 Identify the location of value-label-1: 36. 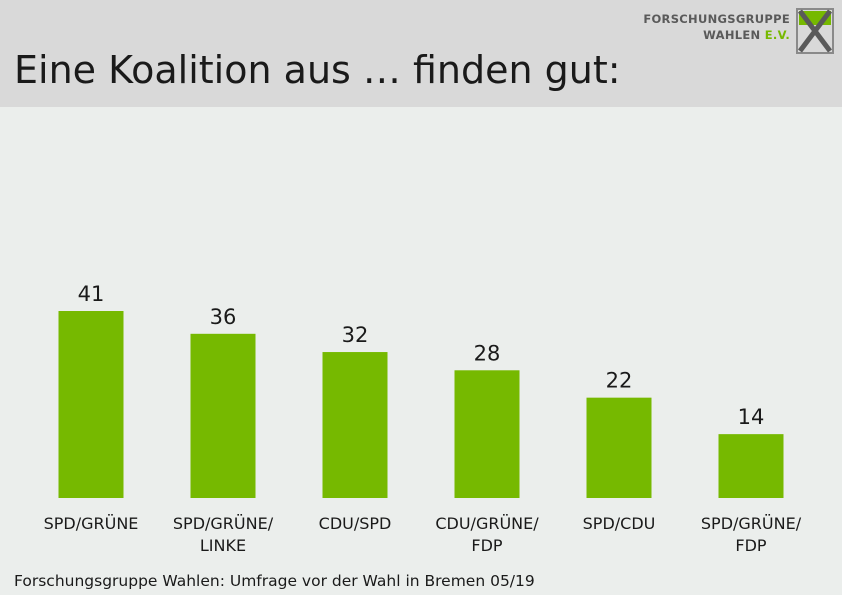
(223, 317).